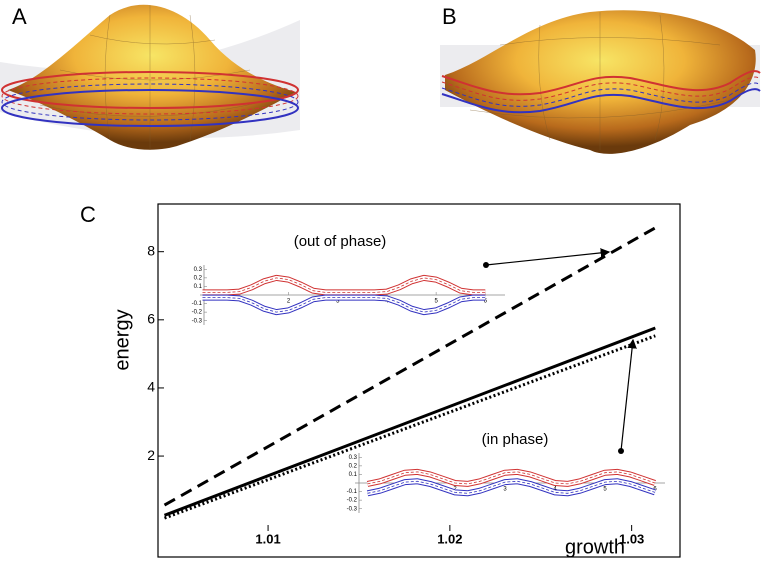  Describe the element at coordinates (151, 250) in the screenshot. I see `y-tick-label: 8` at that location.